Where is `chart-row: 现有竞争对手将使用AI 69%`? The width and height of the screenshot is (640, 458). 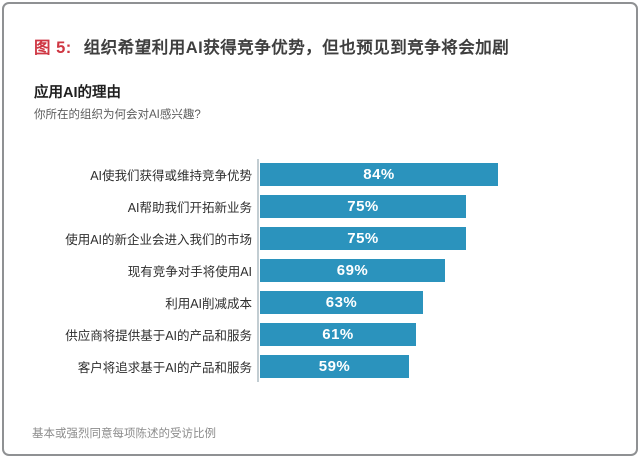 chart-row: 现有竞争对手将使用AI 69% is located at coordinates (320, 270).